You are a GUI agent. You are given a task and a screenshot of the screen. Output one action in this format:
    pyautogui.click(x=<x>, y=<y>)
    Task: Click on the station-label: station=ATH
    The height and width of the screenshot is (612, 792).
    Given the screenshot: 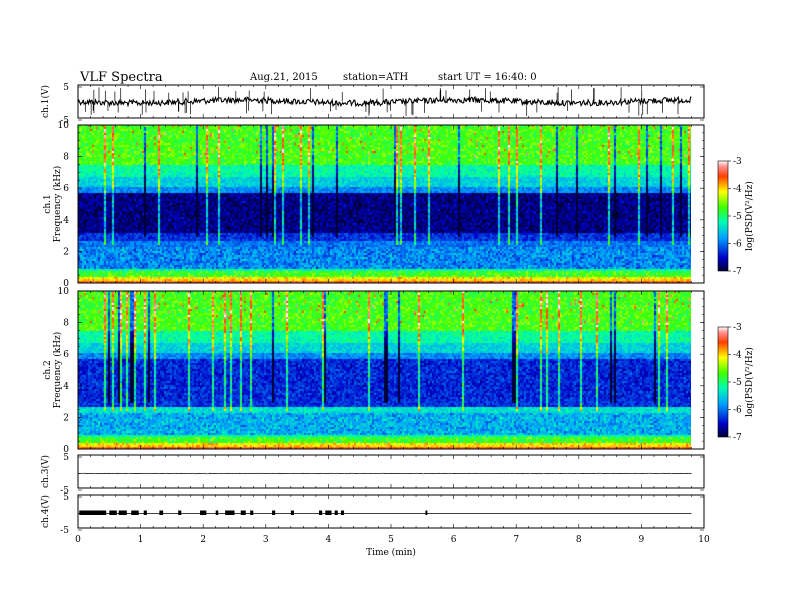 What is the action you would take?
    pyautogui.click(x=376, y=77)
    